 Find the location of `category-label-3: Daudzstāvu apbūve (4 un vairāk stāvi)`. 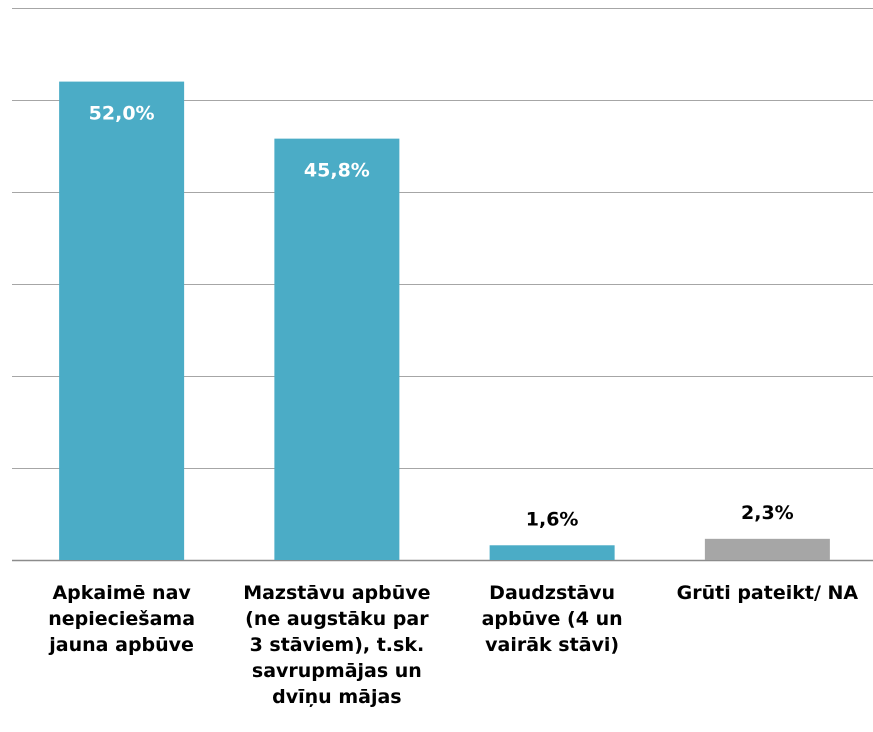

category-label-3: Daudzstāvu apbūve (4 un vairāk stāvi) is located at coordinates (552, 619).